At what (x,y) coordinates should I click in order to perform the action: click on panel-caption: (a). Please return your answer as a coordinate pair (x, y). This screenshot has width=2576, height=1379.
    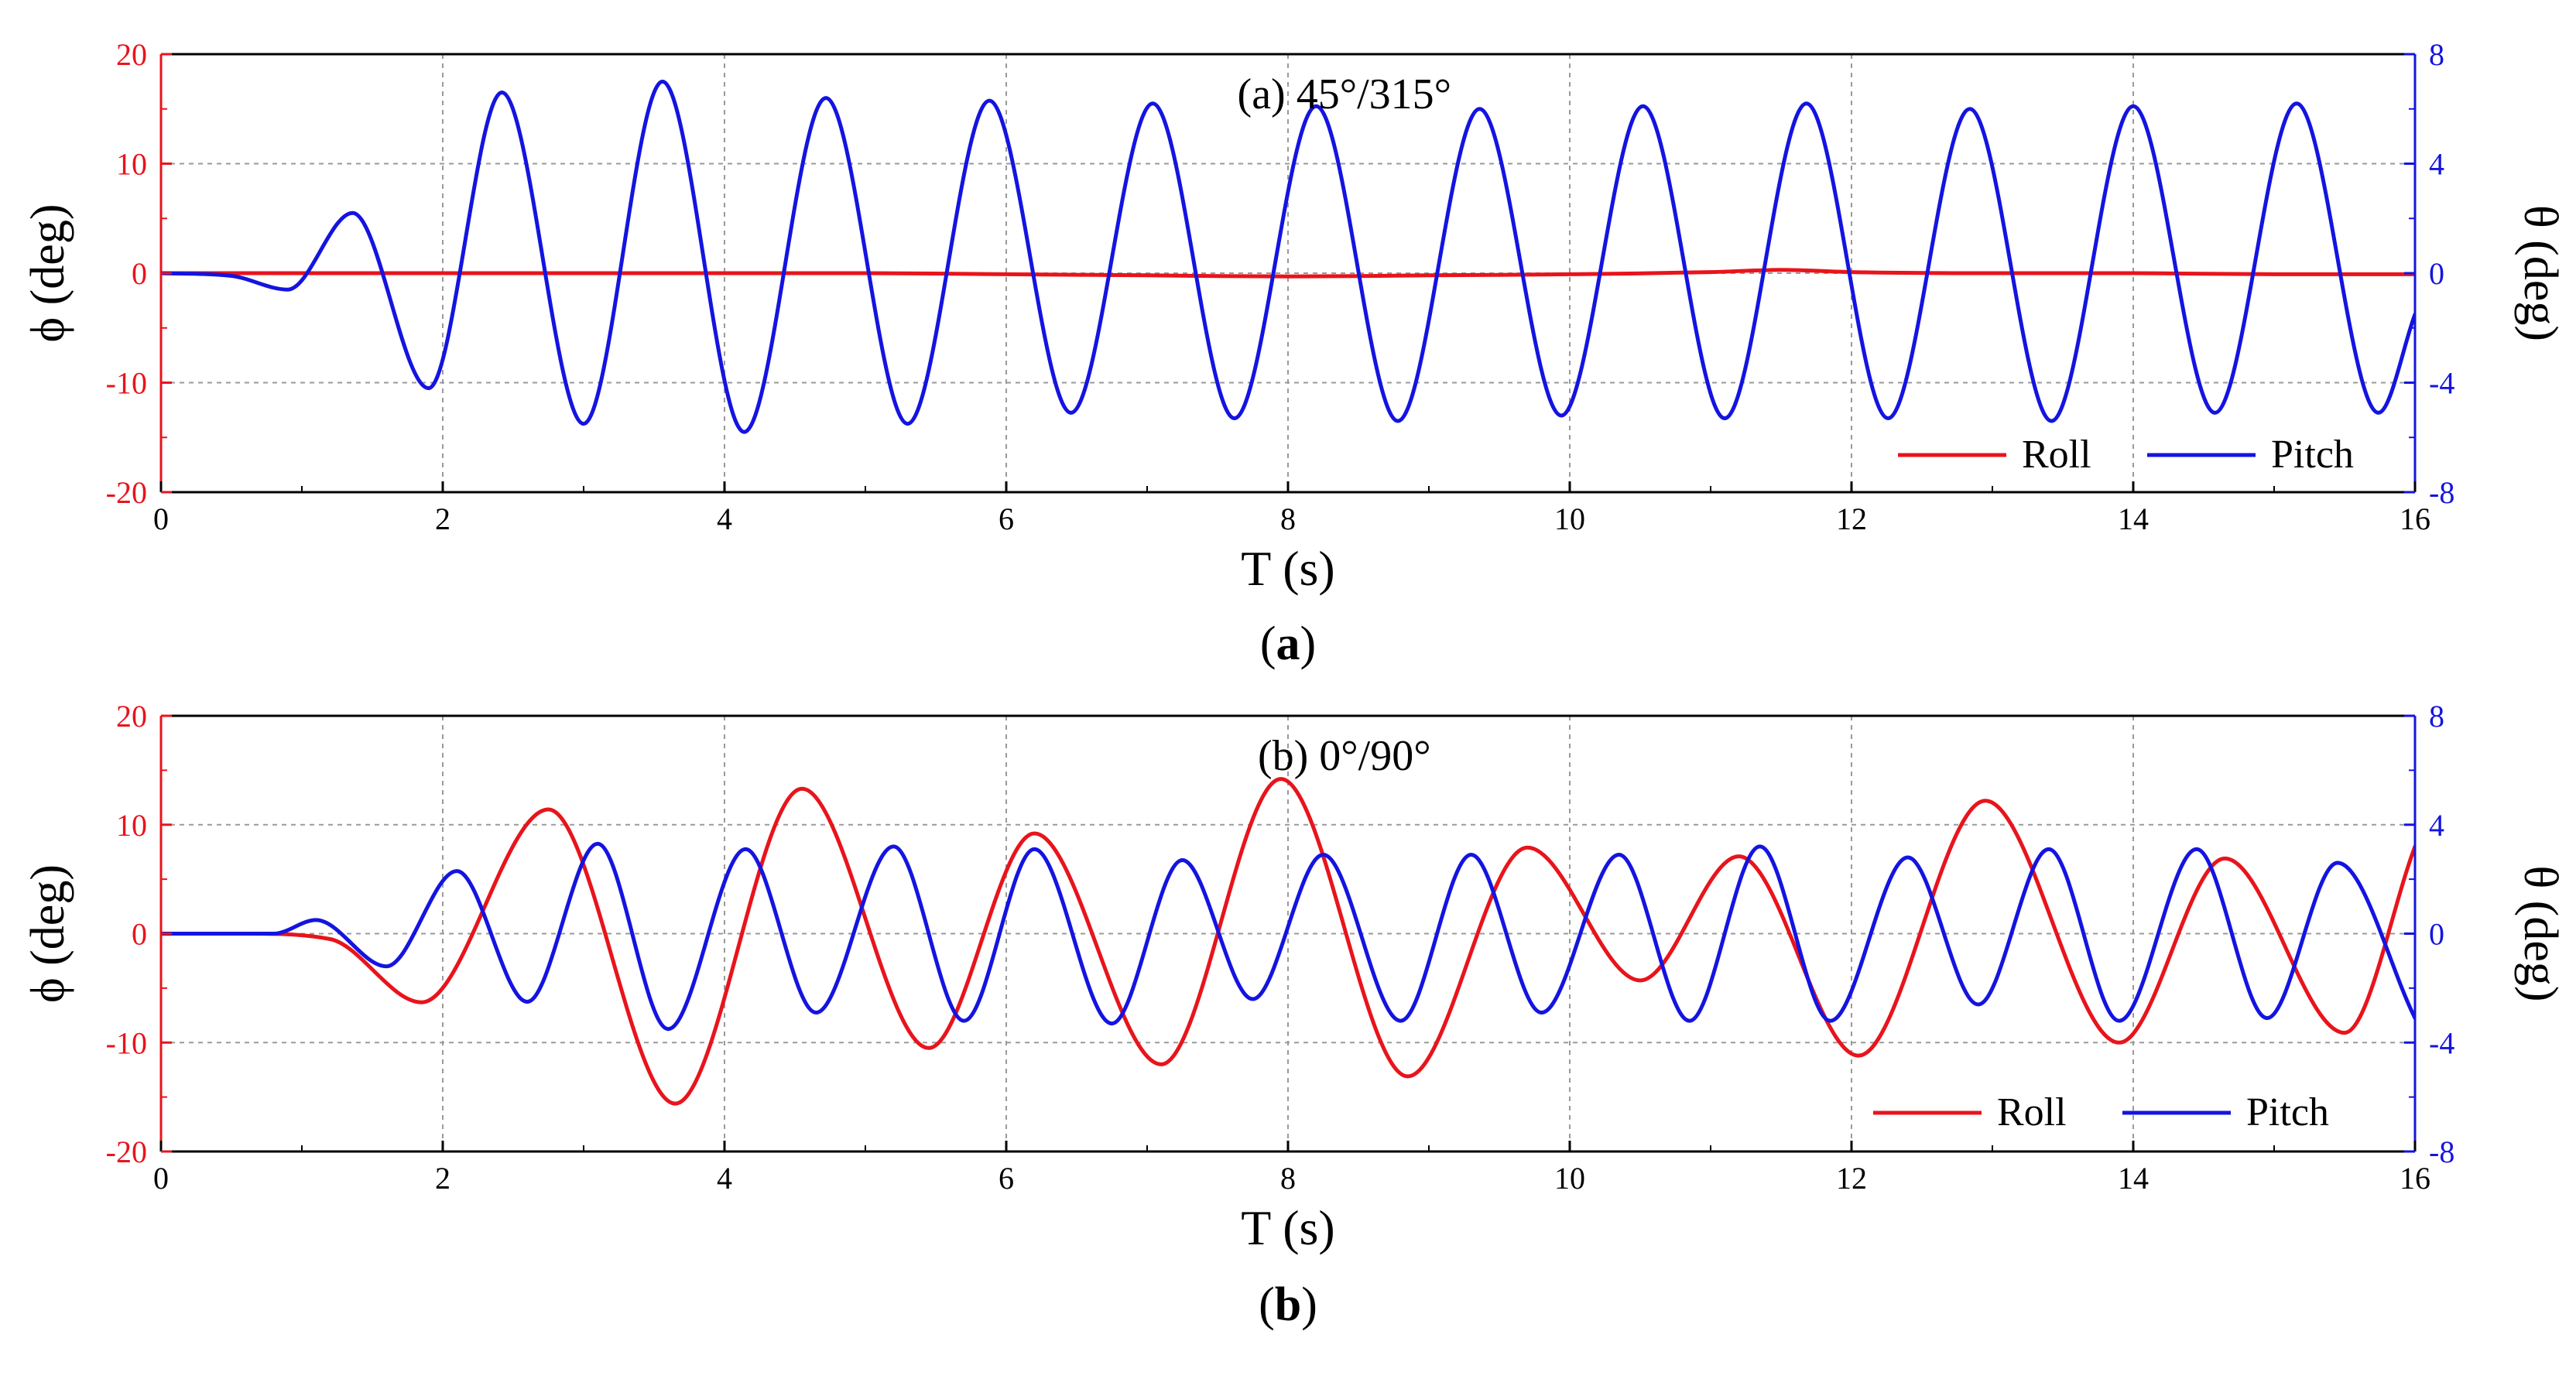
    Looking at the image, I should click on (1288, 644).